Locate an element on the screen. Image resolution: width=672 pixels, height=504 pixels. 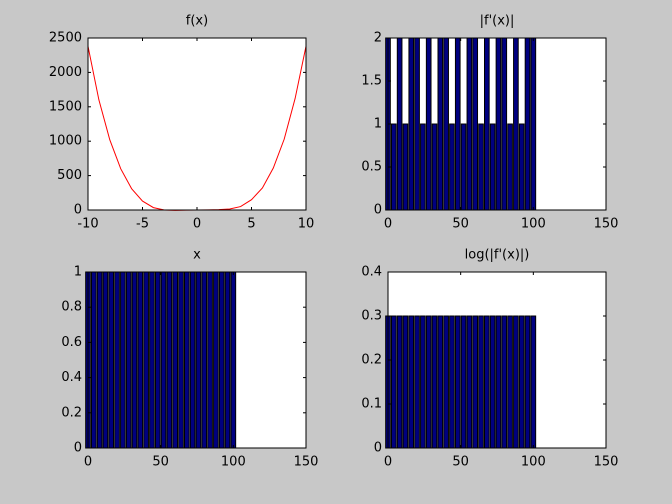
x-tick-label: 0 is located at coordinates (388, 224).